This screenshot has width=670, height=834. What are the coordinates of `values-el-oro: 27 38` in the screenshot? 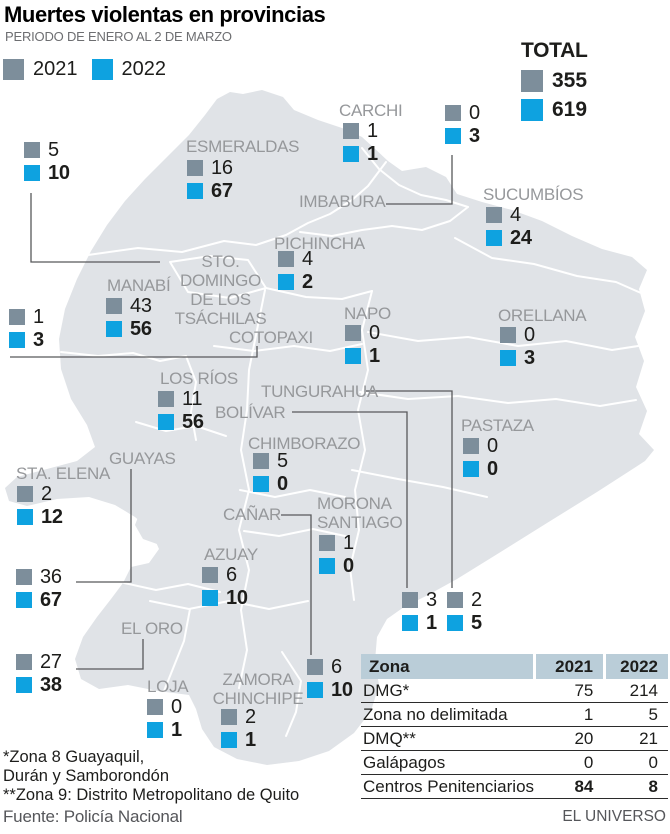 It's located at (39, 672).